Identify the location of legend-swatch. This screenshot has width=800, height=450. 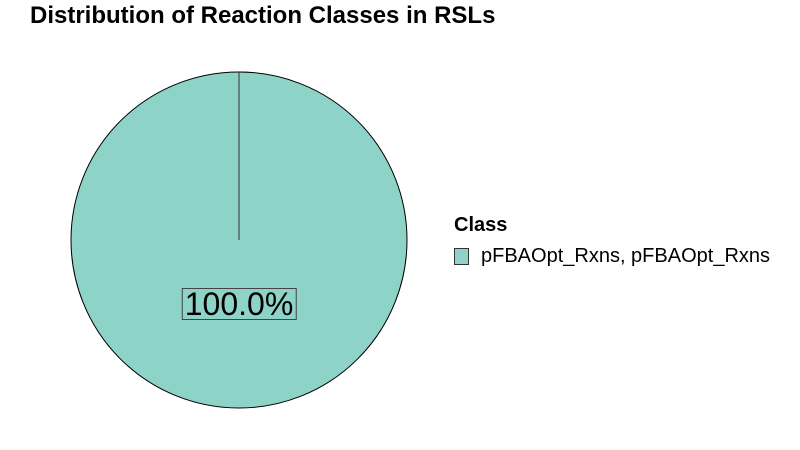
(461, 256).